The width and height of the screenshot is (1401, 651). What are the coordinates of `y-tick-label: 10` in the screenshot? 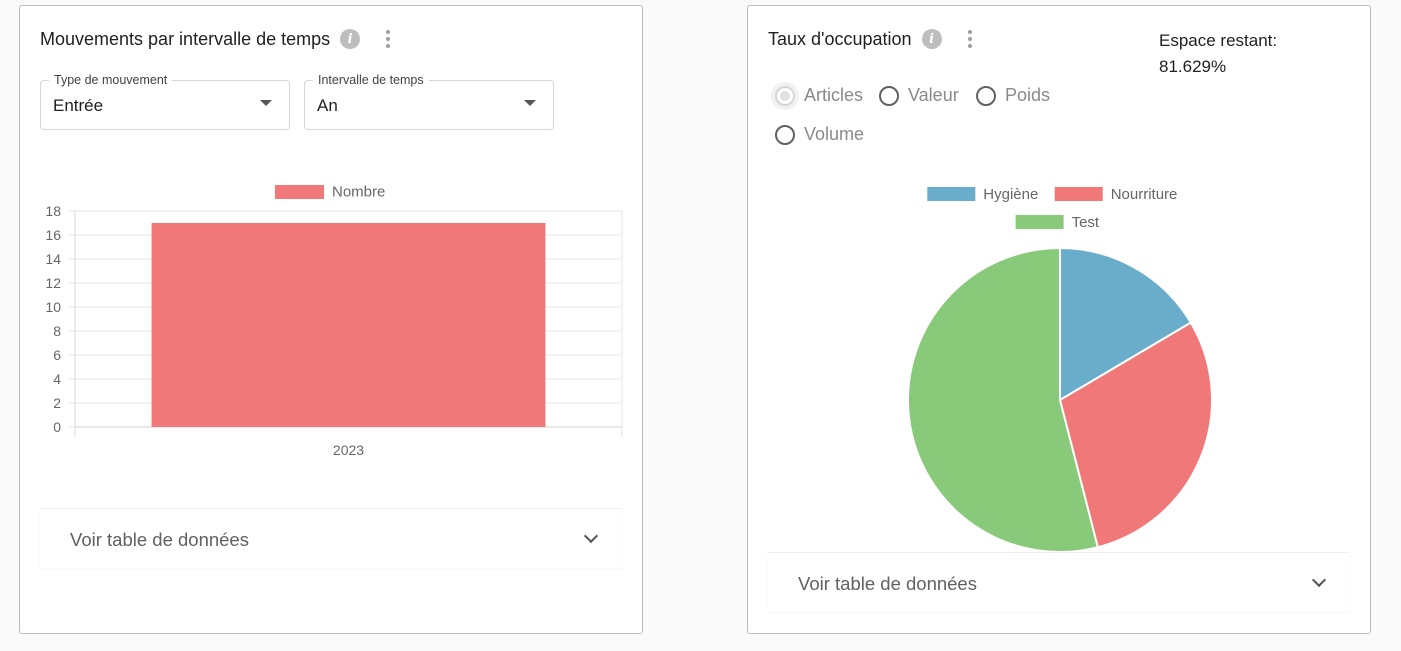 It's located at (53, 307).